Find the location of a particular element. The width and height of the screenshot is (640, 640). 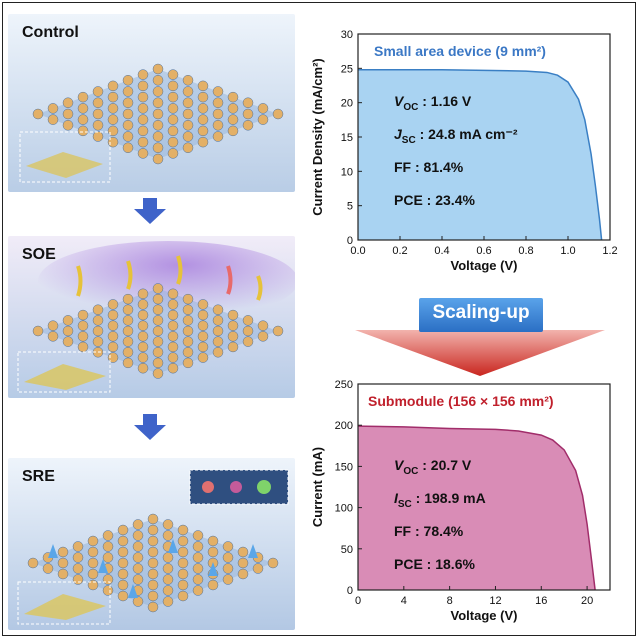

control-panel: Control is located at coordinates (151, 103).